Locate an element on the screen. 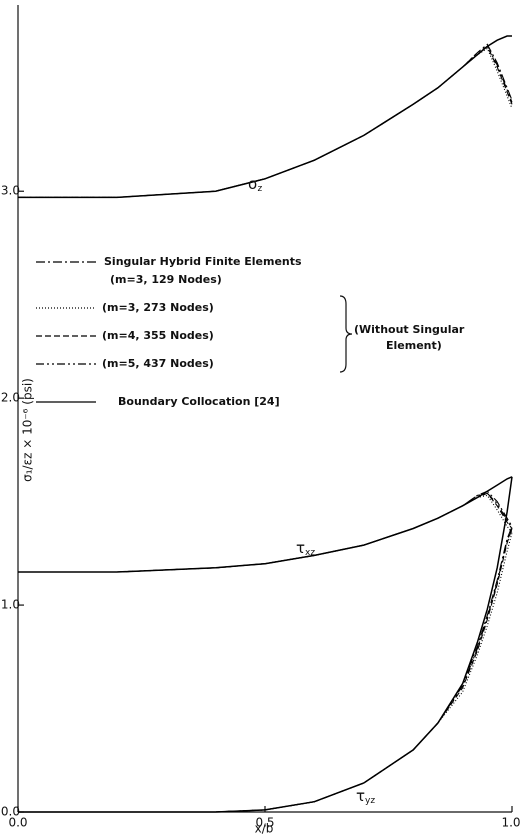 This screenshot has width=523, height=838. x-tick-label: 0.5 is located at coordinates (264, 823).